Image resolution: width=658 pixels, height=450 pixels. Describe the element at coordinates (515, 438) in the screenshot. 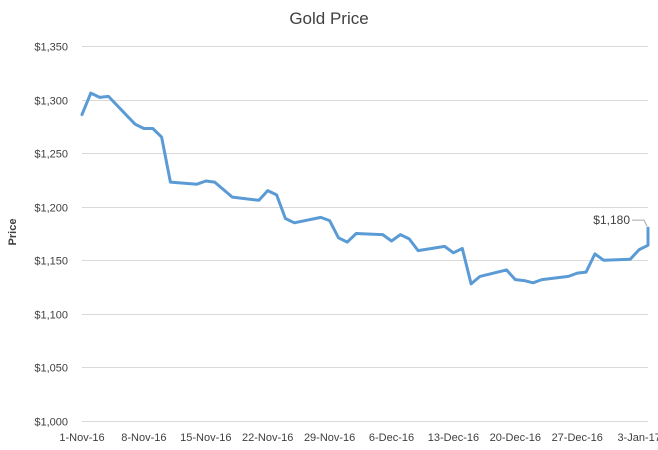

I see `x-tick-label: 20-Dec-16` at that location.